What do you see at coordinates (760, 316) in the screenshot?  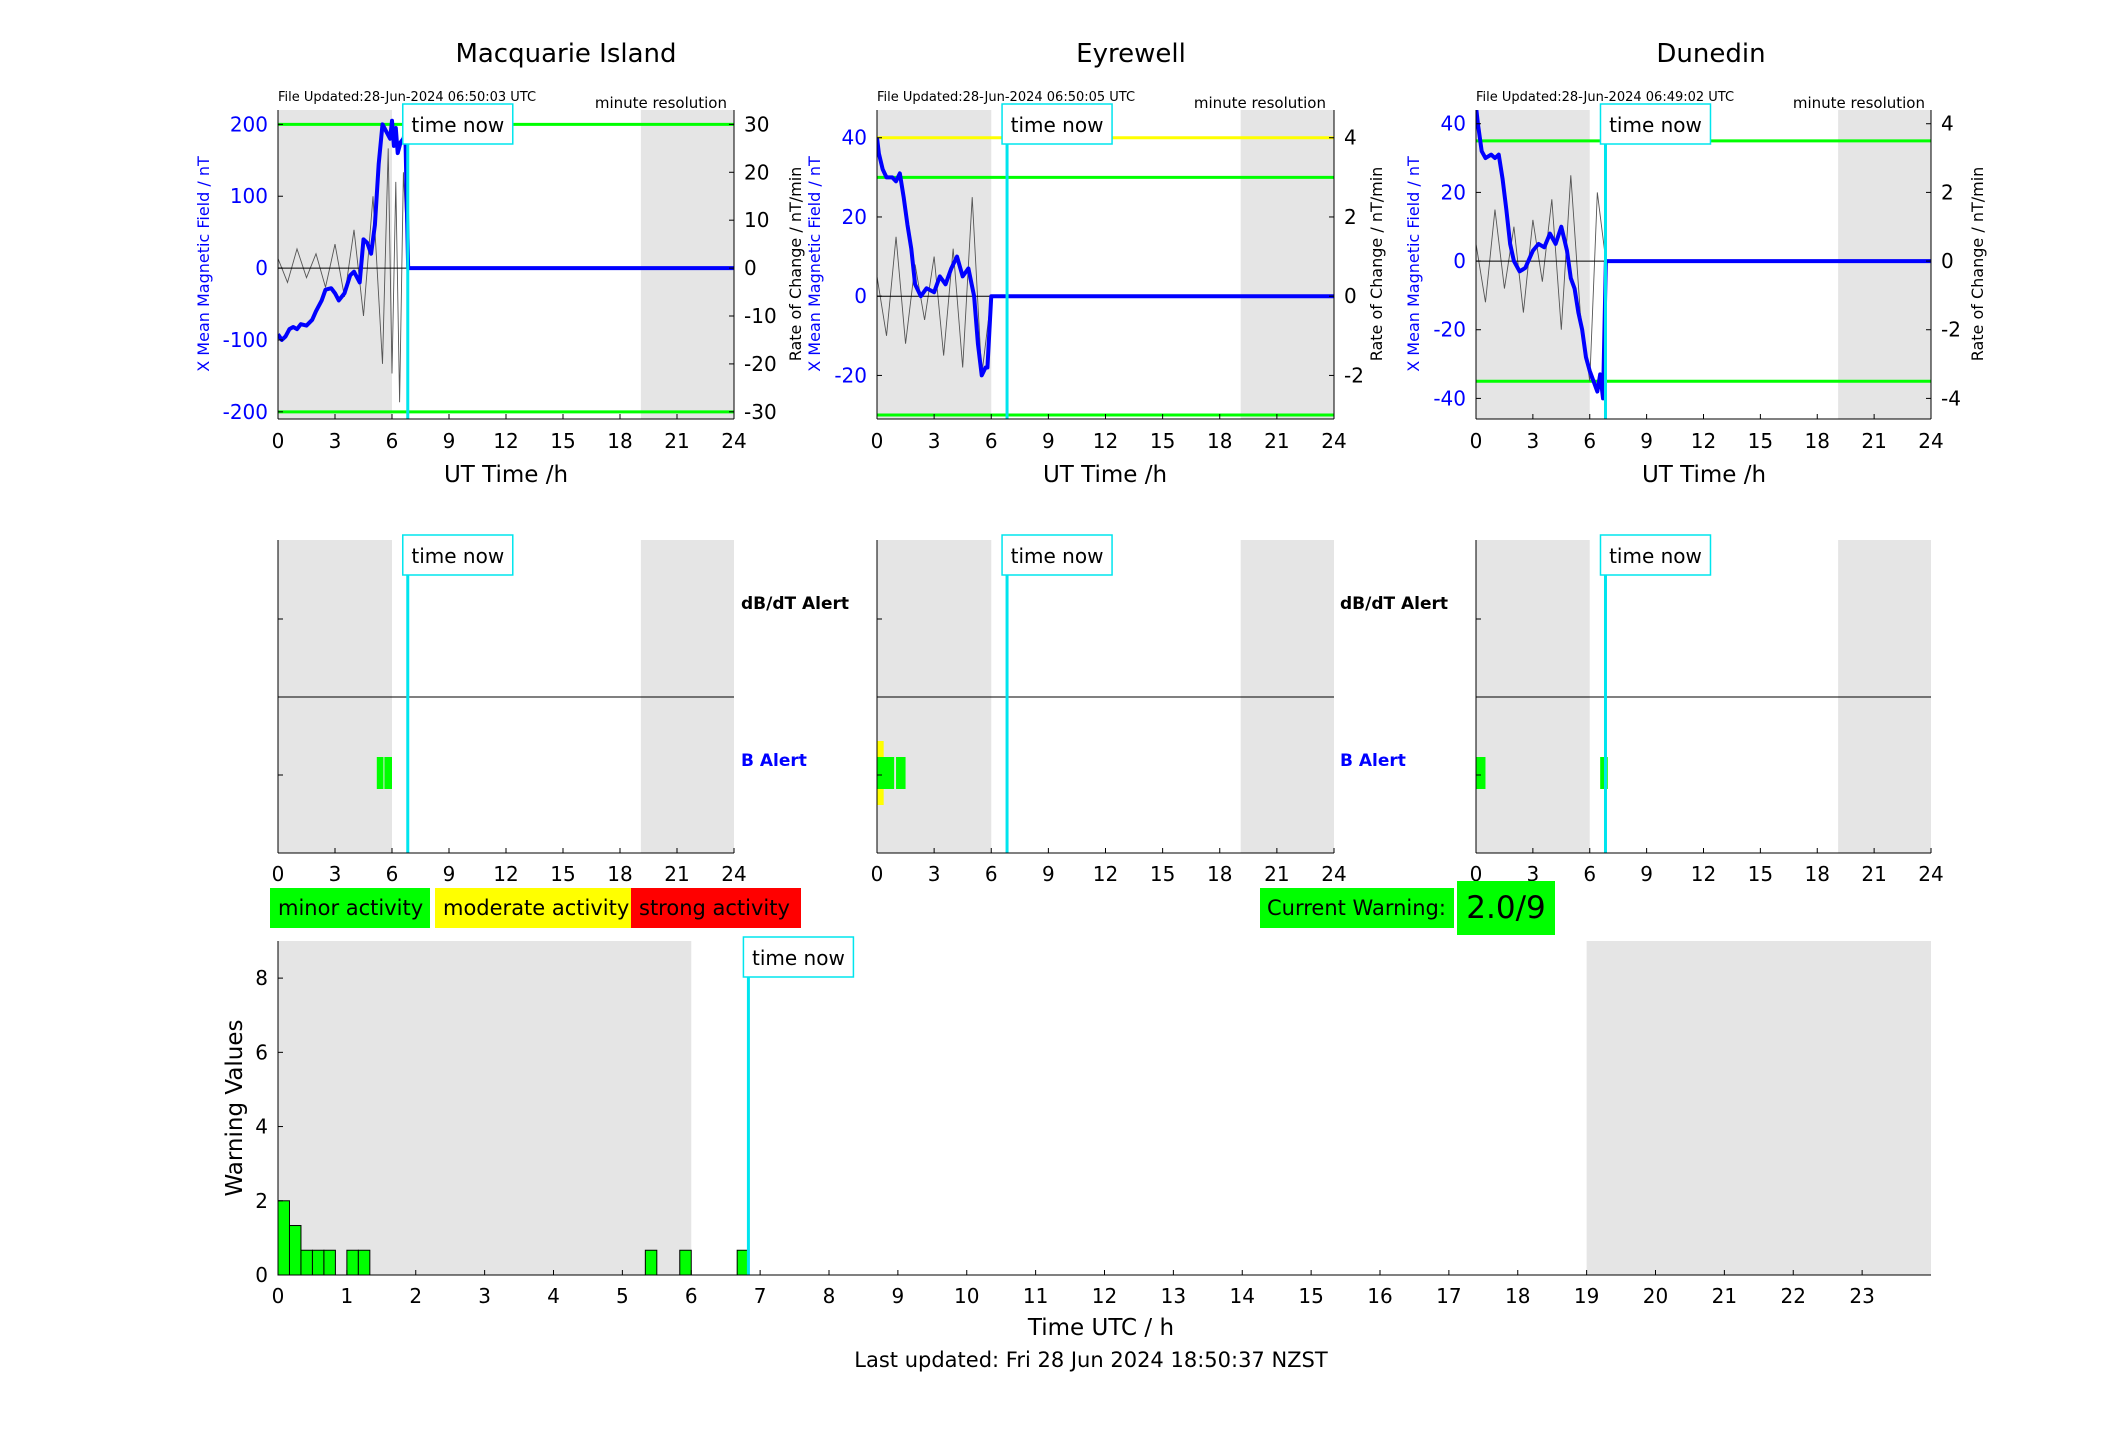 I see `right-y-tick-label: -10` at bounding box center [760, 316].